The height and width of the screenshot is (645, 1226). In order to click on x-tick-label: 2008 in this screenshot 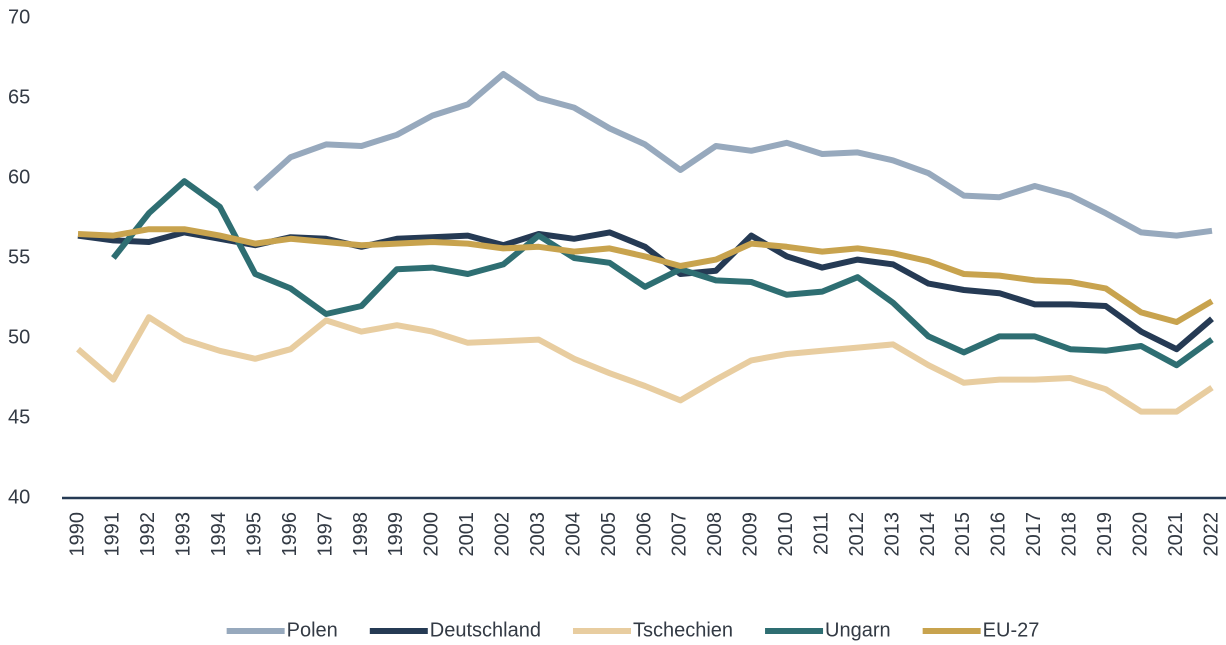, I will do `click(715, 534)`.